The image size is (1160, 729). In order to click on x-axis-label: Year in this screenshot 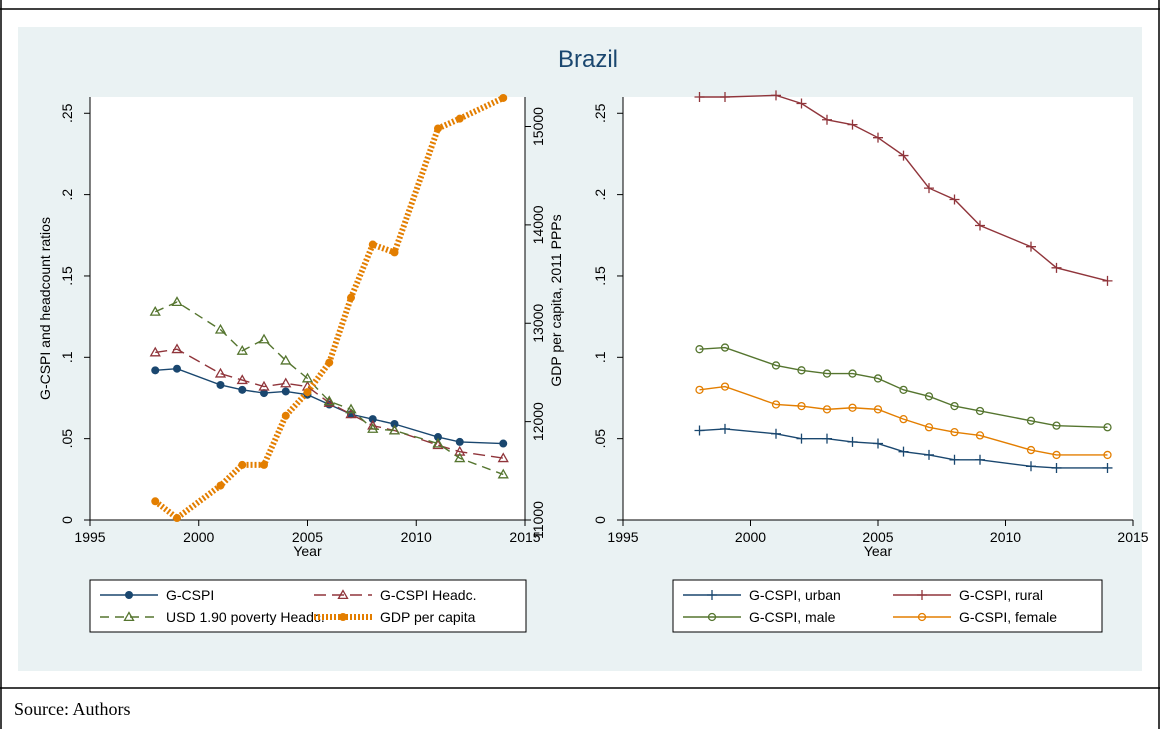, I will do `click(307, 551)`.